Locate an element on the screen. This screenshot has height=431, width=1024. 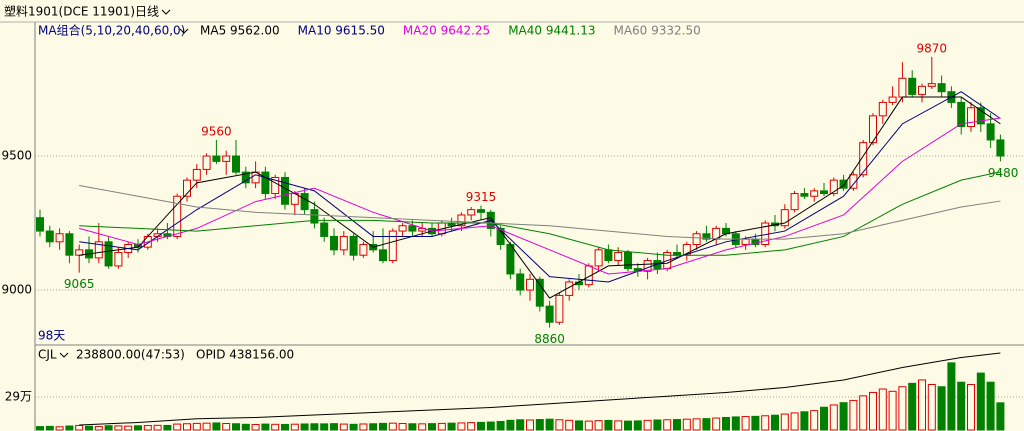
y-tick-label: 9500 is located at coordinates (16, 156).